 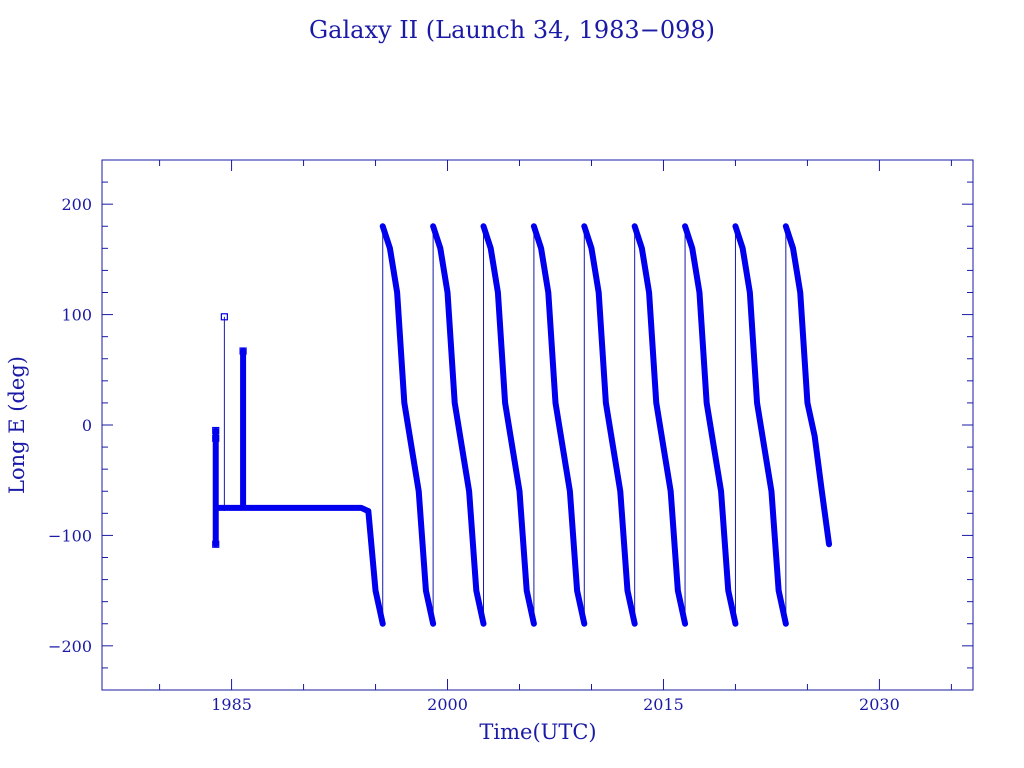 What do you see at coordinates (231, 704) in the screenshot?
I see `x-tick-label-1985: 1985` at bounding box center [231, 704].